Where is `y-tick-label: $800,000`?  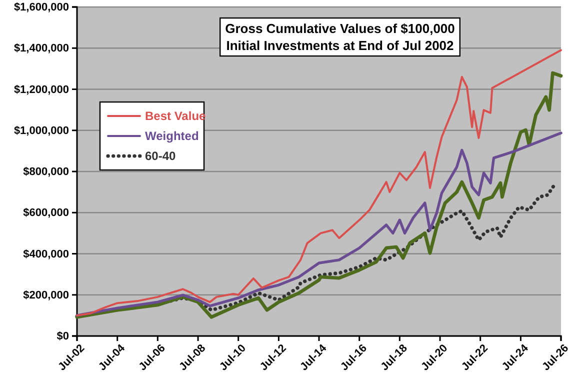
y-tick-label: $800,000 is located at coordinates (46, 172).